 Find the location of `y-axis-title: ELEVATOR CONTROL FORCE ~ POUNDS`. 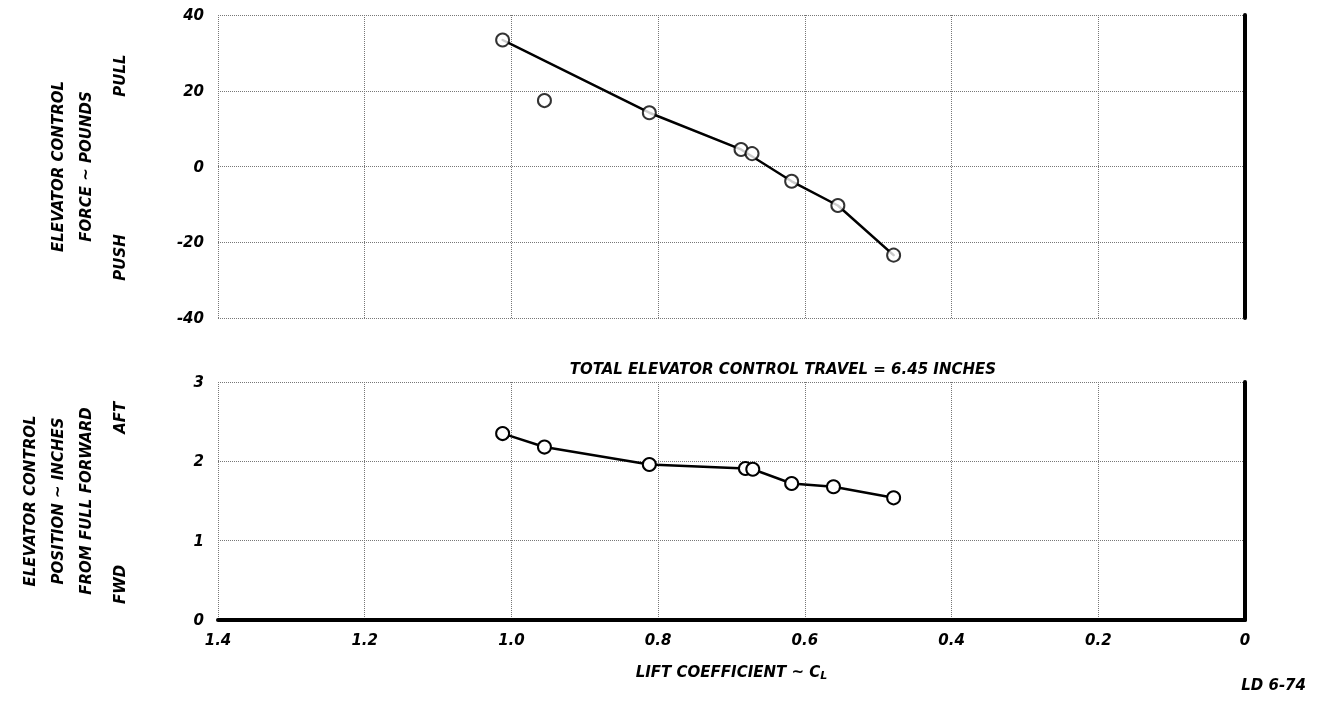

y-axis-title: ELEVATOR CONTROL FORCE ~ POUNDS is located at coordinates (72, 166).